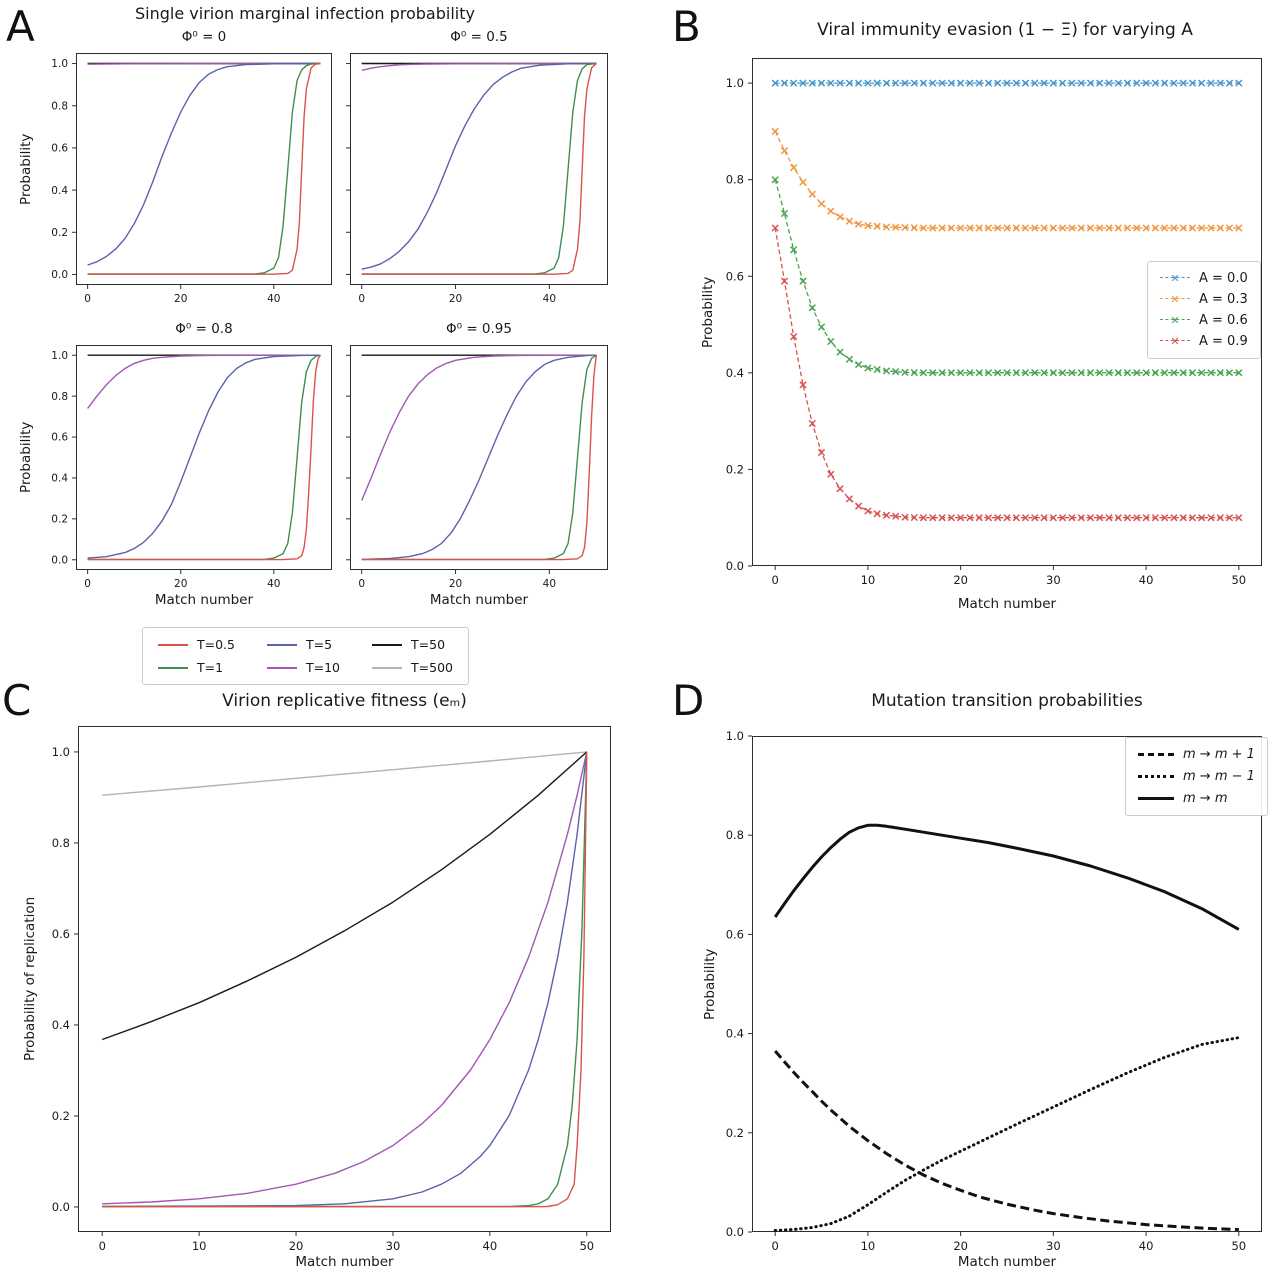 Image resolution: width=1280 pixels, height=1280 pixels. I want to click on subplot-a3-title: Φ⁰ = 0.8, so click(204, 329).